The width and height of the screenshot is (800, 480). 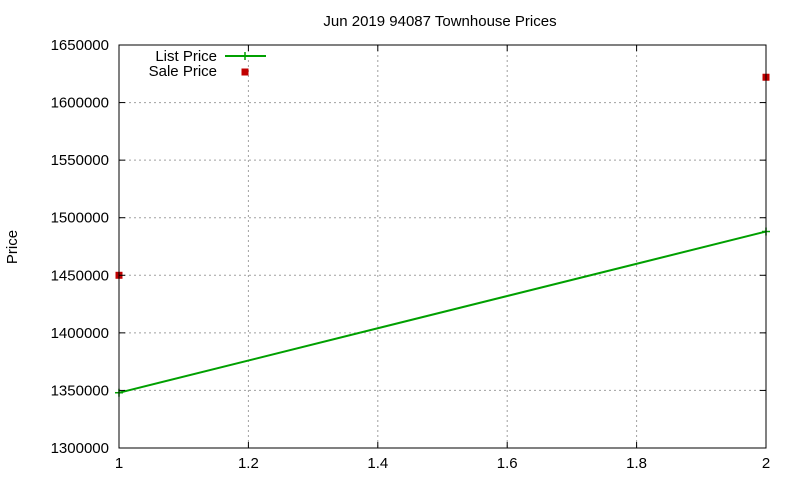 I want to click on legend-marker-list-price, so click(x=245, y=56).